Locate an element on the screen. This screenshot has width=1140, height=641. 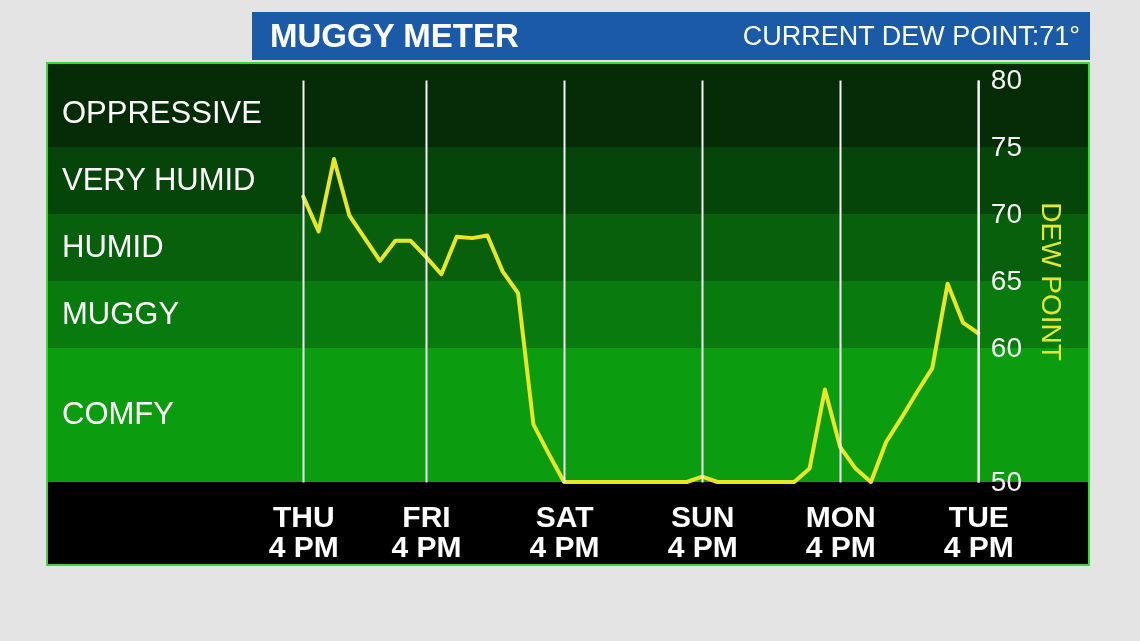
x-tick-label: SUN 4 PM is located at coordinates (702, 531).